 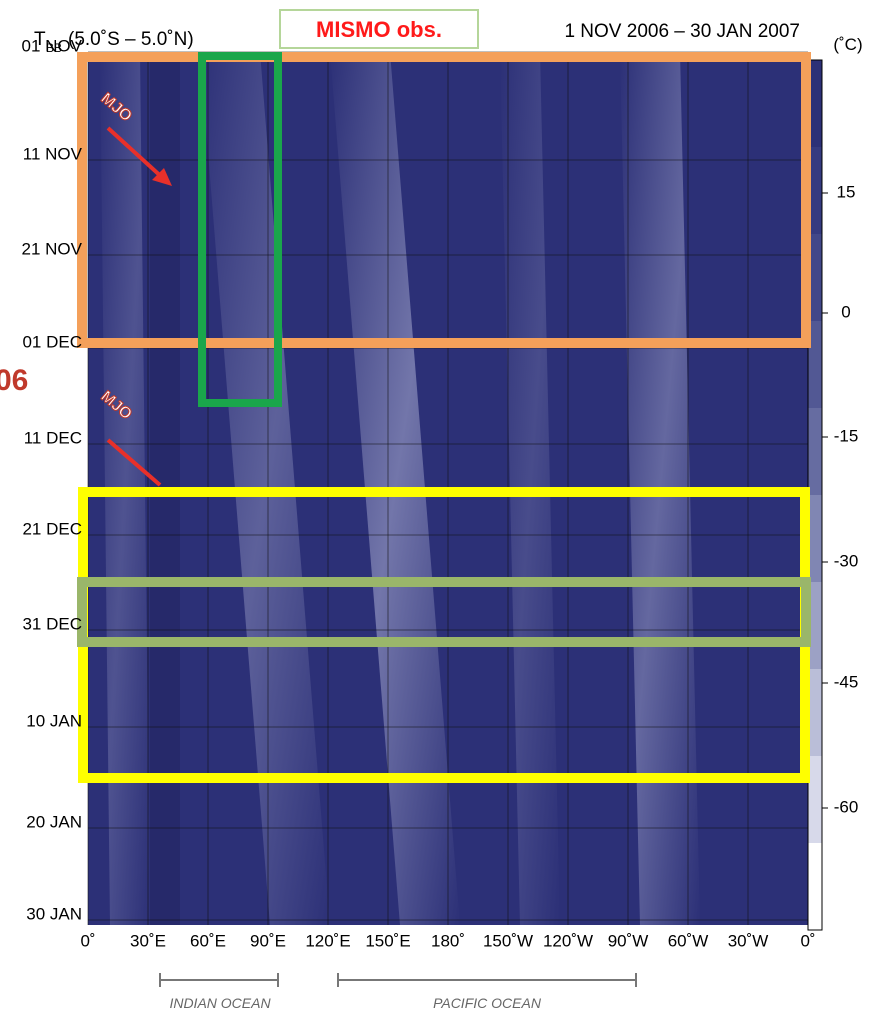 I want to click on region-bars, so click(x=398, y=980).